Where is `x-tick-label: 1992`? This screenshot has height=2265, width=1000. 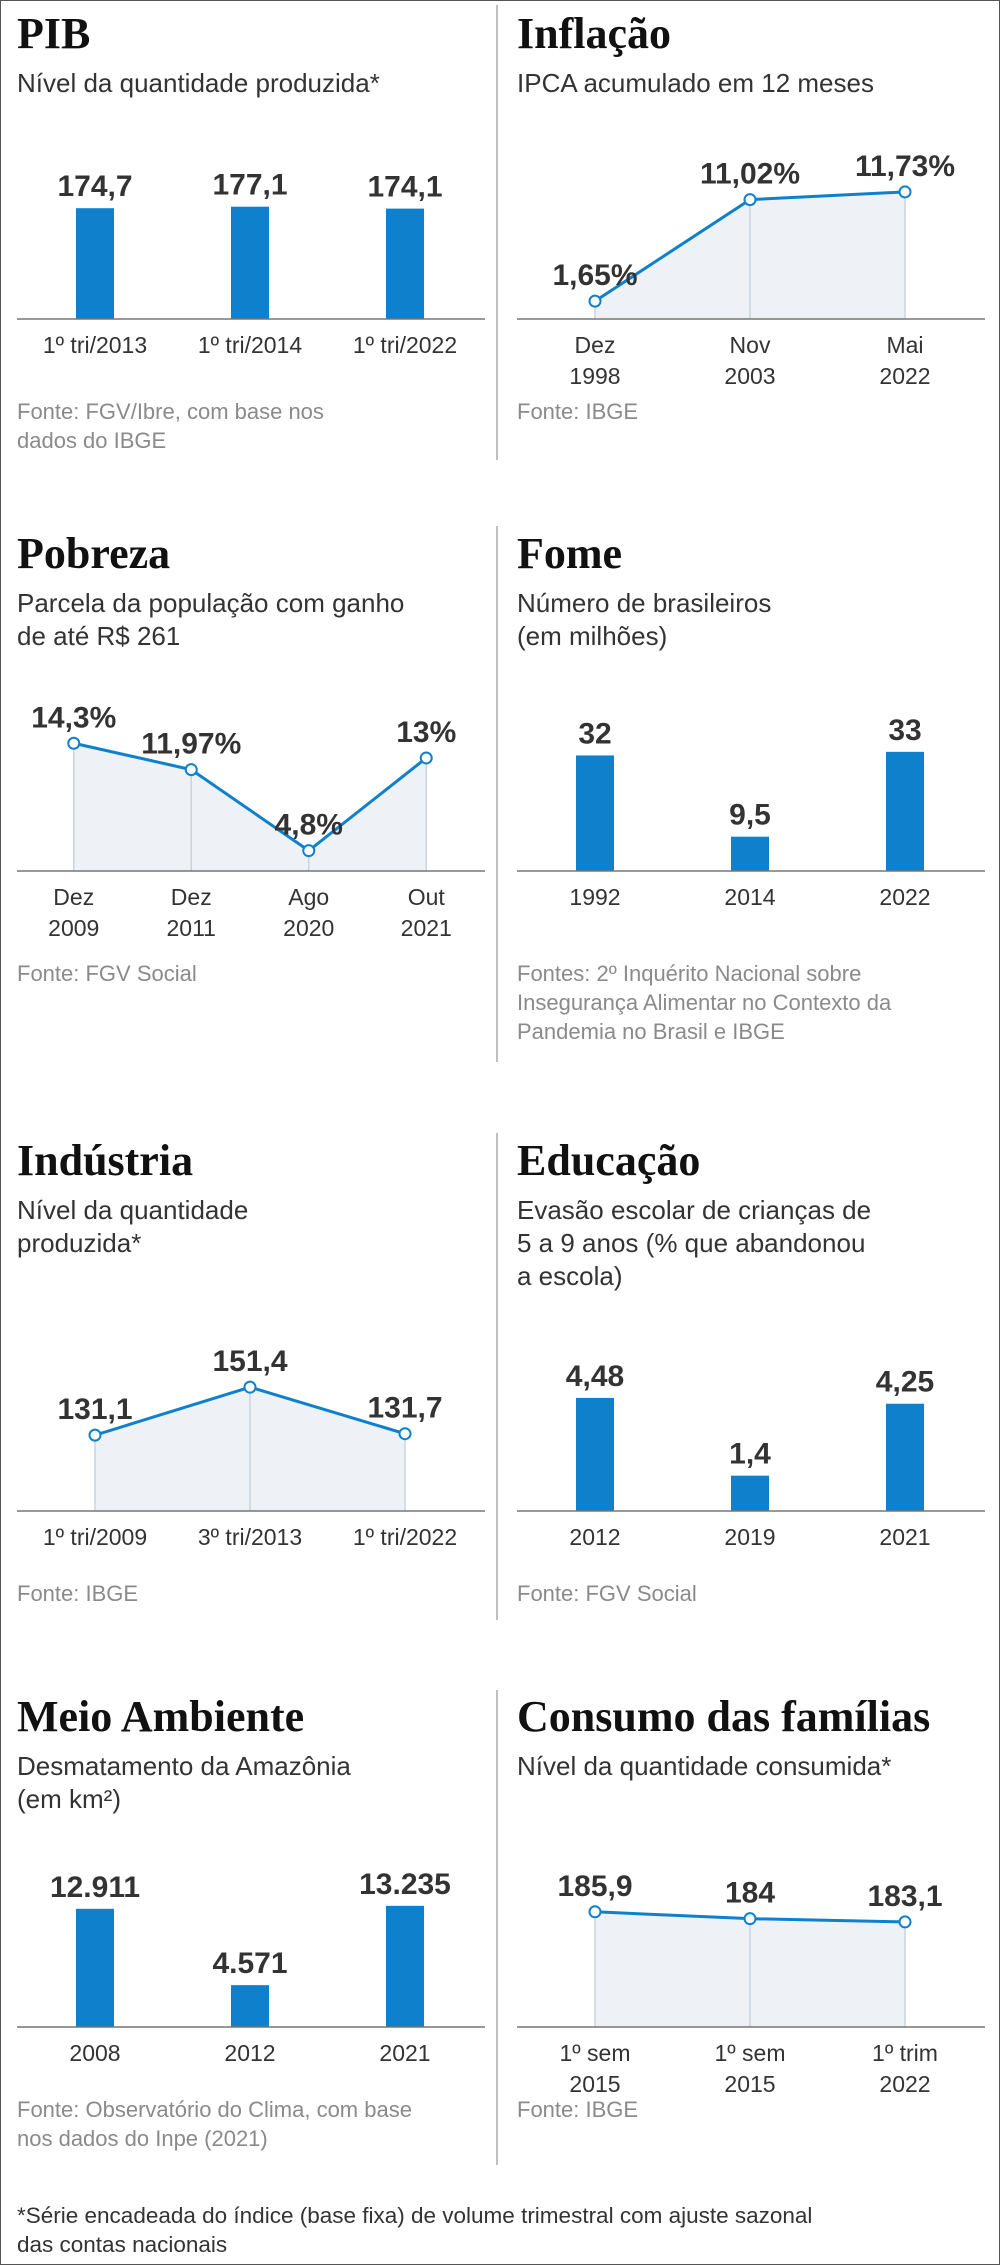 x-tick-label: 1992 is located at coordinates (594, 897).